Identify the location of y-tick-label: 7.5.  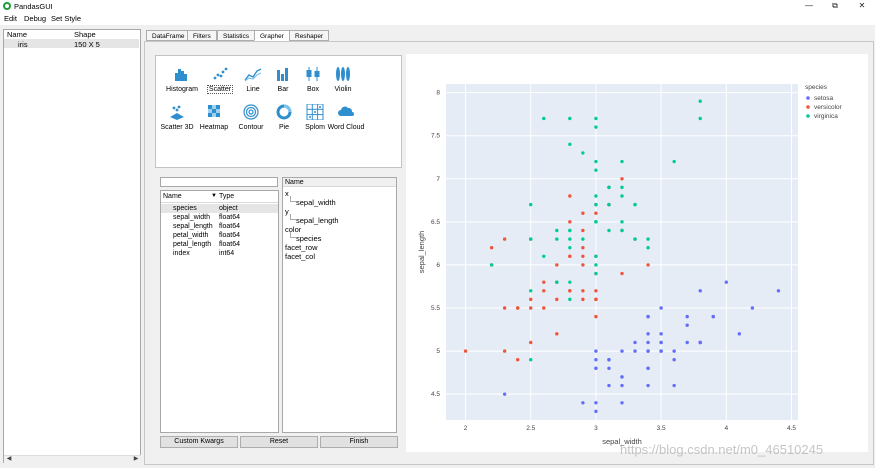
(435, 136).